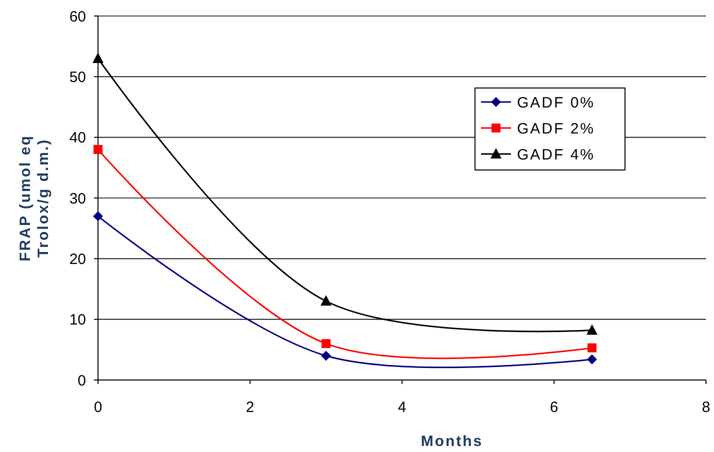 Image resolution: width=714 pixels, height=452 pixels. I want to click on legend-label: GADF 0%, so click(556, 103).